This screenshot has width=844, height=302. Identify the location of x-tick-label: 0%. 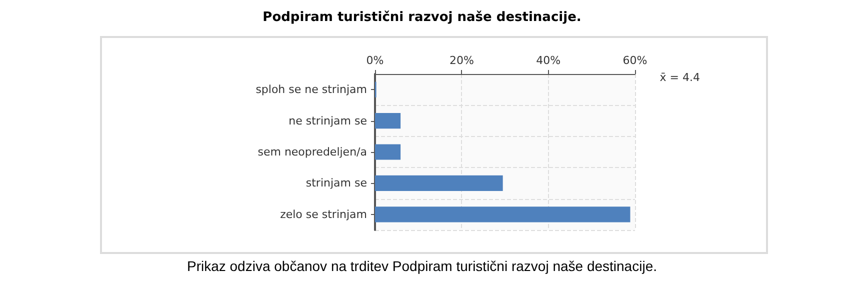
(375, 60).